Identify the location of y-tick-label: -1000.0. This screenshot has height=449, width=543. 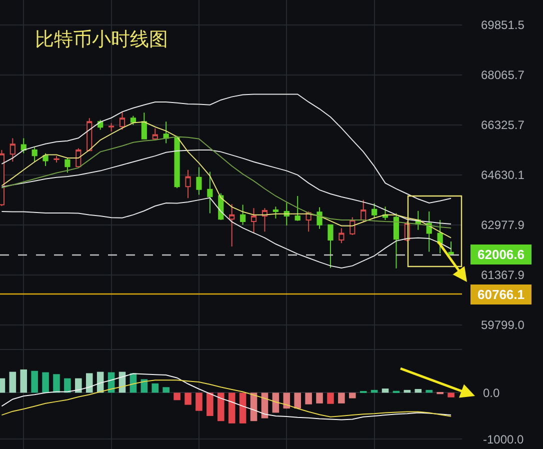
(503, 439).